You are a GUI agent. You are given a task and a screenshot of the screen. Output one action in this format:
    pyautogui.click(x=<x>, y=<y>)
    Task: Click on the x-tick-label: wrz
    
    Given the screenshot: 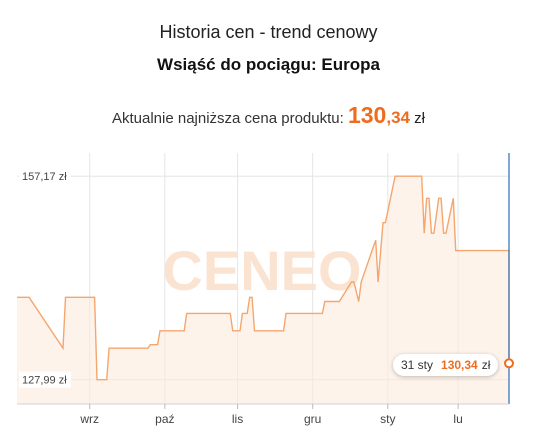 What is the action you would take?
    pyautogui.click(x=89, y=419)
    